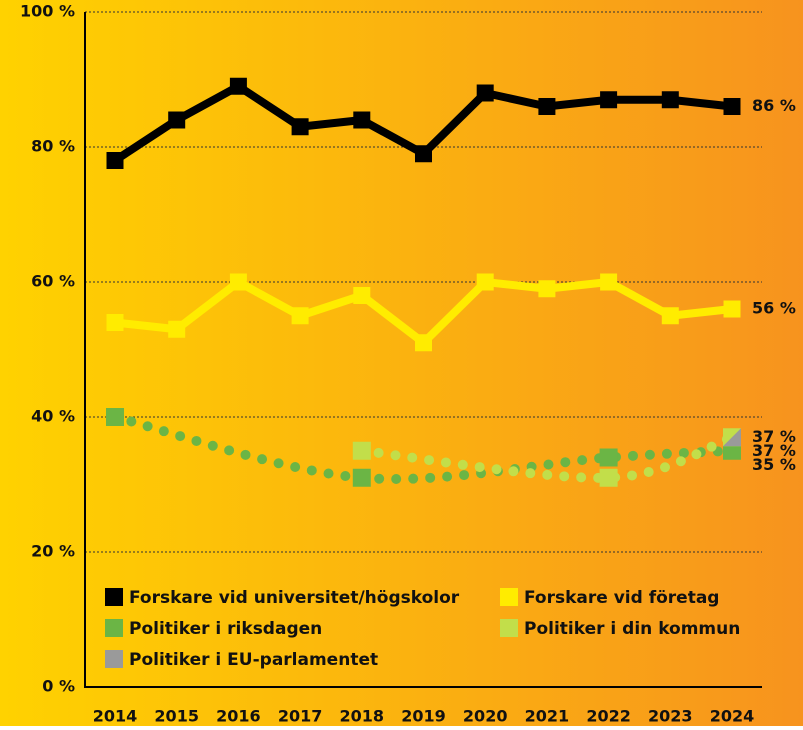 The height and width of the screenshot is (730, 803). What do you see at coordinates (732, 716) in the screenshot?
I see `x-tick-label: 2024` at bounding box center [732, 716].